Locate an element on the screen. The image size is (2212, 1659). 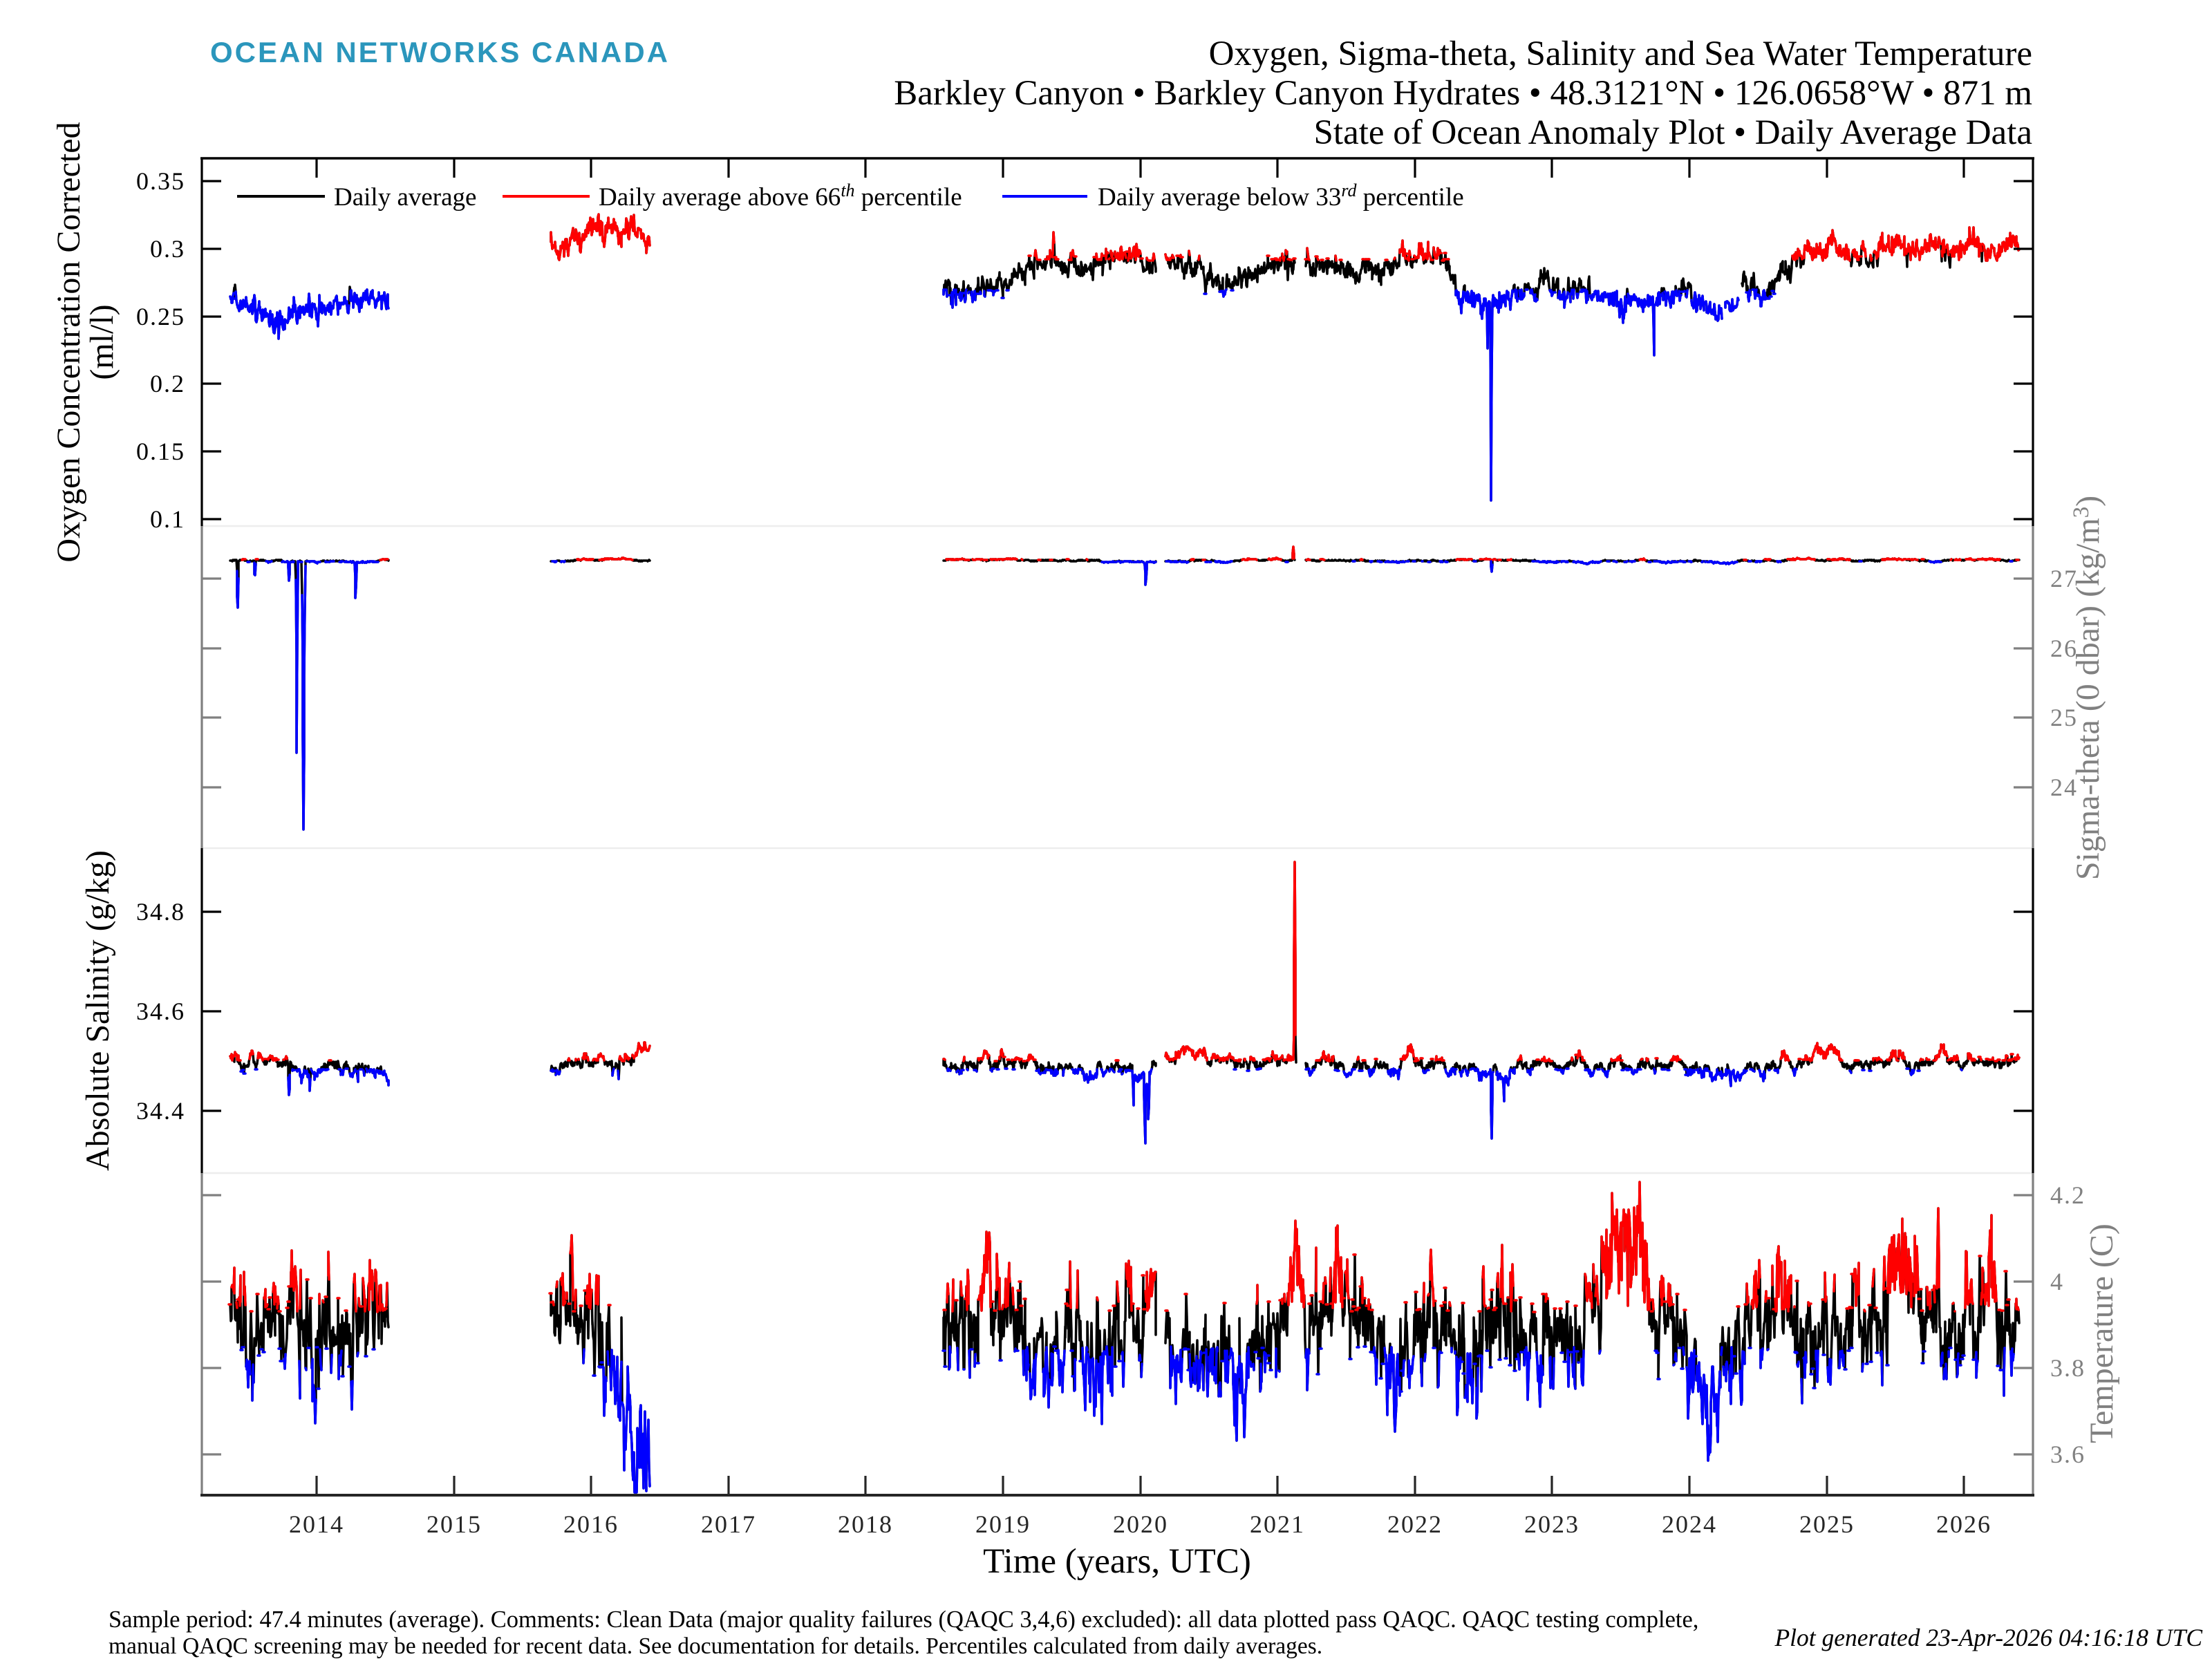
svg-text:Daily average above 66th perce: Daily average above 66th percentile is located at coordinates (780, 196).